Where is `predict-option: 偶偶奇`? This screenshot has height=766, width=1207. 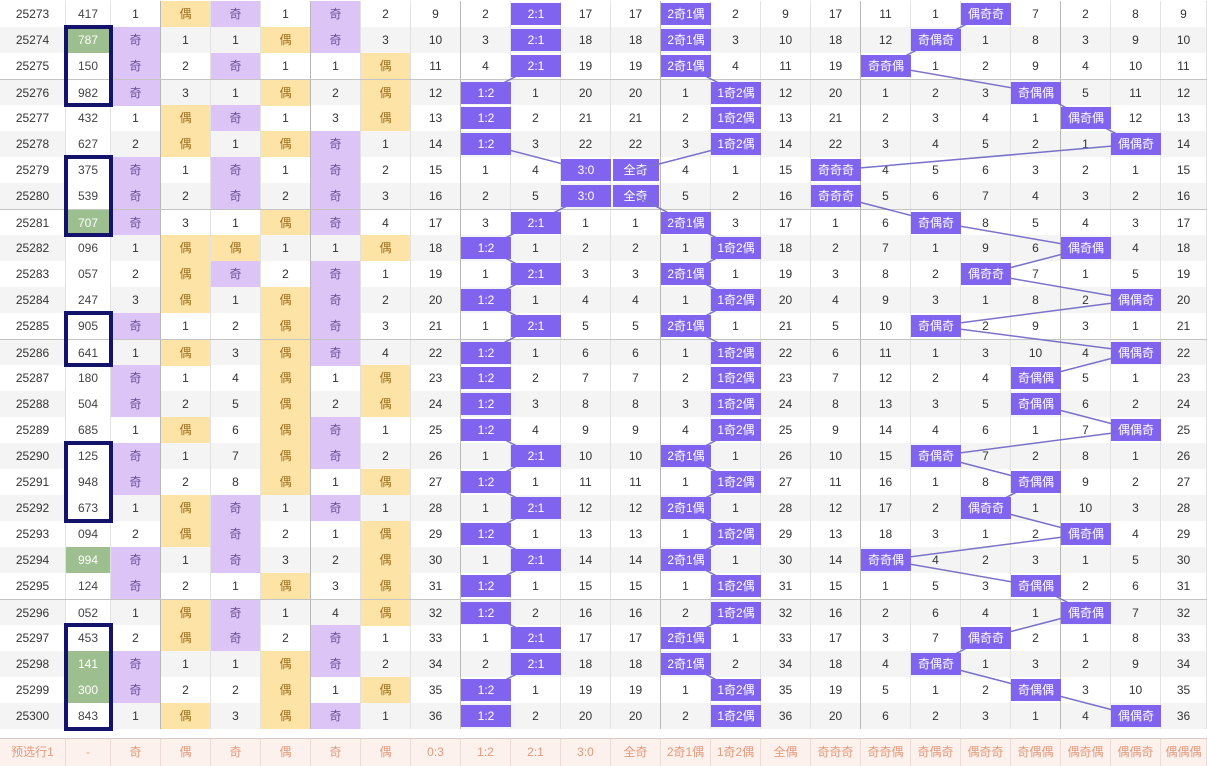 predict-option: 偶偶奇 is located at coordinates (1136, 752).